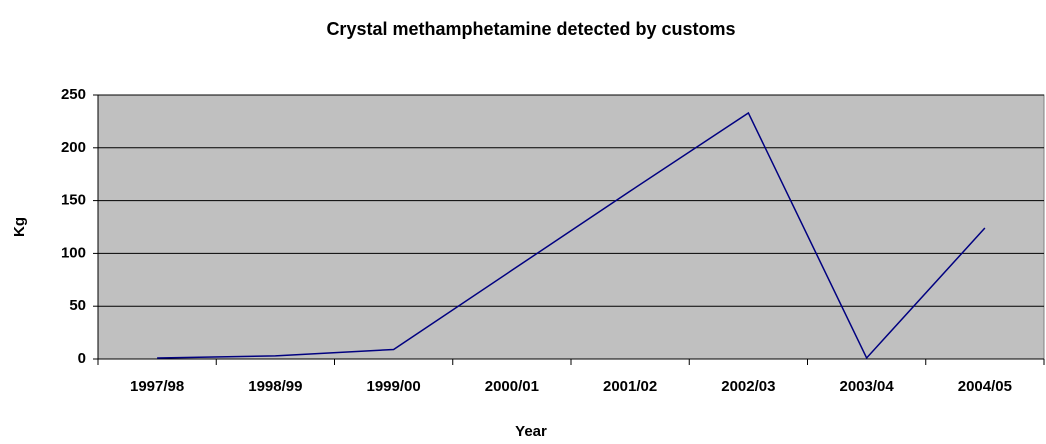 This screenshot has width=1046, height=444. I want to click on x-axis-label: Year, so click(531, 431).